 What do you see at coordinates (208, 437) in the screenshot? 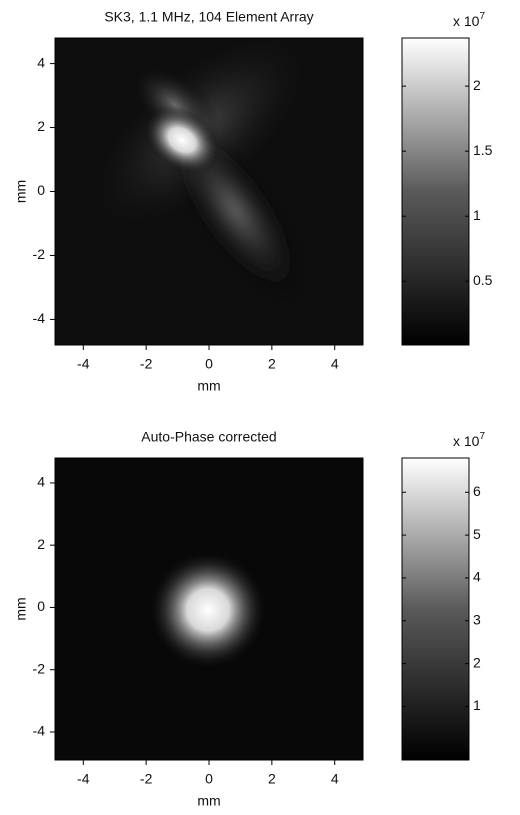
I see `chart-title: Auto-Phase corrected` at bounding box center [208, 437].